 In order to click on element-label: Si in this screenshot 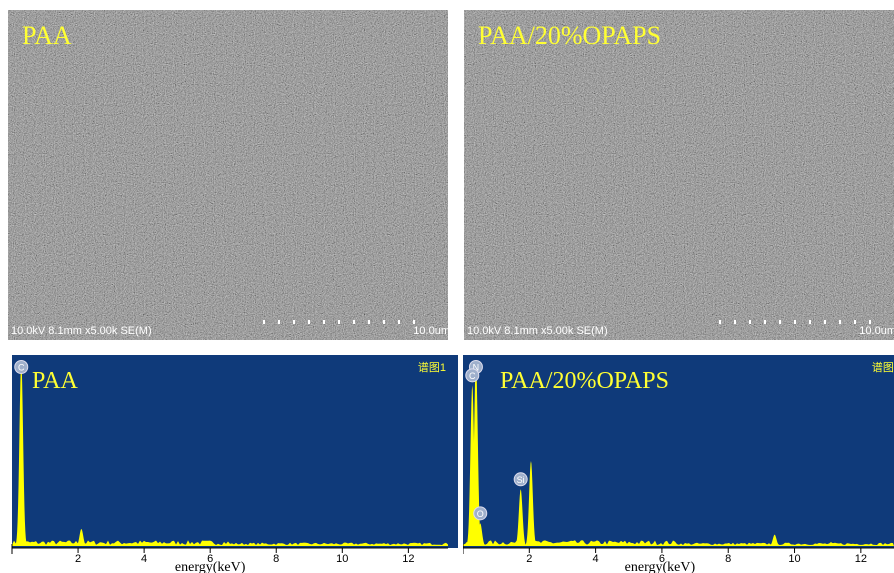, I will do `click(521, 480)`.